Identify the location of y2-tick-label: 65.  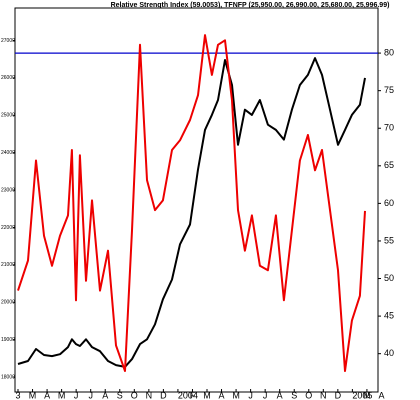
(389, 165).